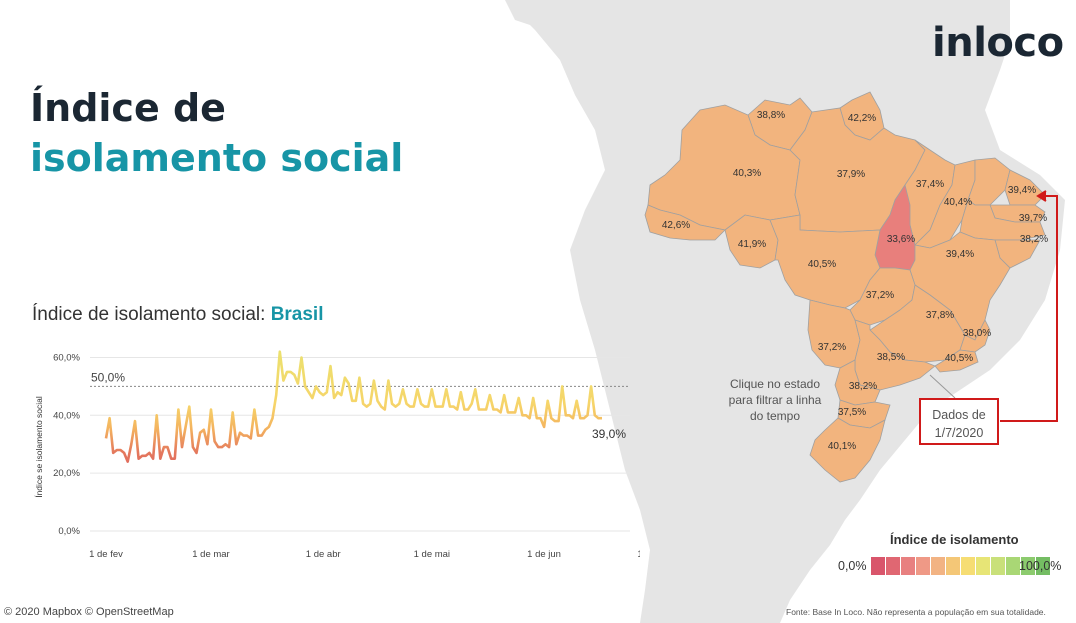 This screenshot has height=623, width=1076. Describe the element at coordinates (211, 554) in the screenshot. I see `x-tick-label: 1 de mar` at that location.